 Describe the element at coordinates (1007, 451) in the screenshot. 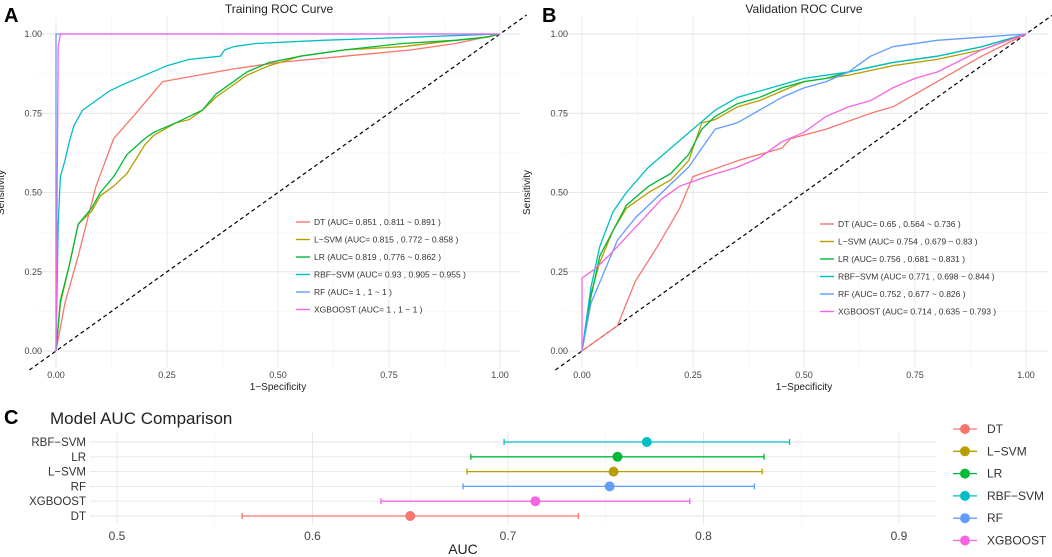

I see `auc-legend-label-l-svm: L−SVM` at that location.